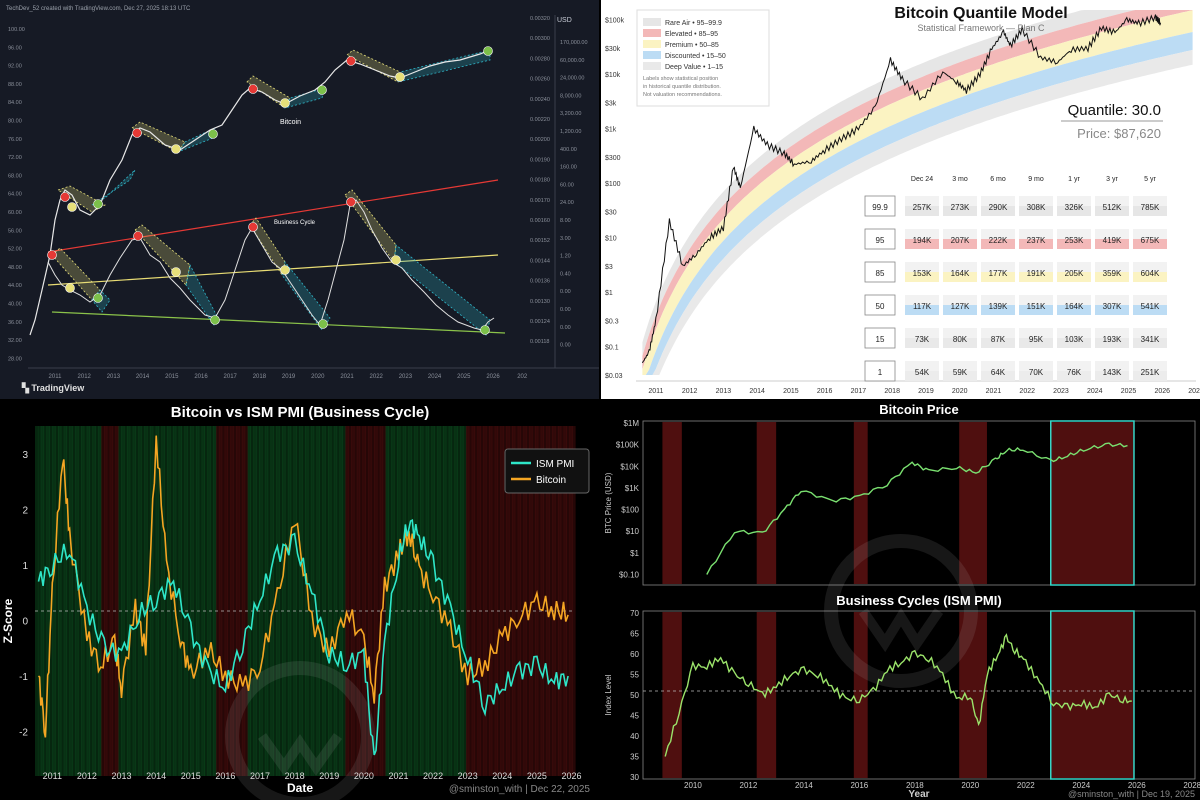 The image size is (1200, 800). What do you see at coordinates (1150, 339) in the screenshot?
I see `table-value: 341K` at bounding box center [1150, 339].